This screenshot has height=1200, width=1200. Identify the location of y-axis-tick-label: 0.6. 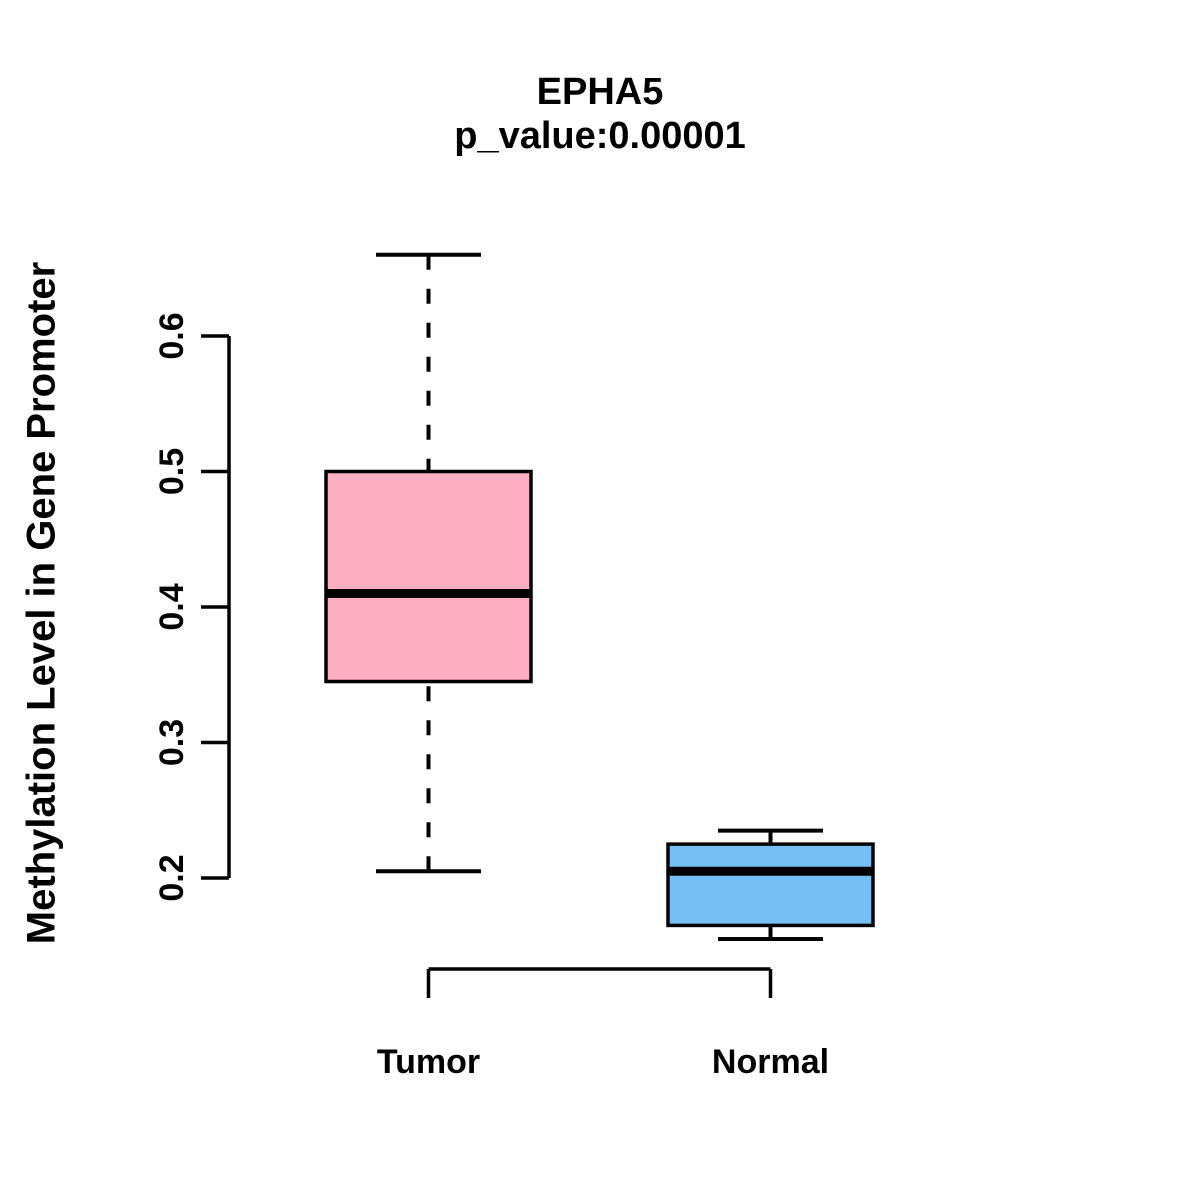
(172, 335).